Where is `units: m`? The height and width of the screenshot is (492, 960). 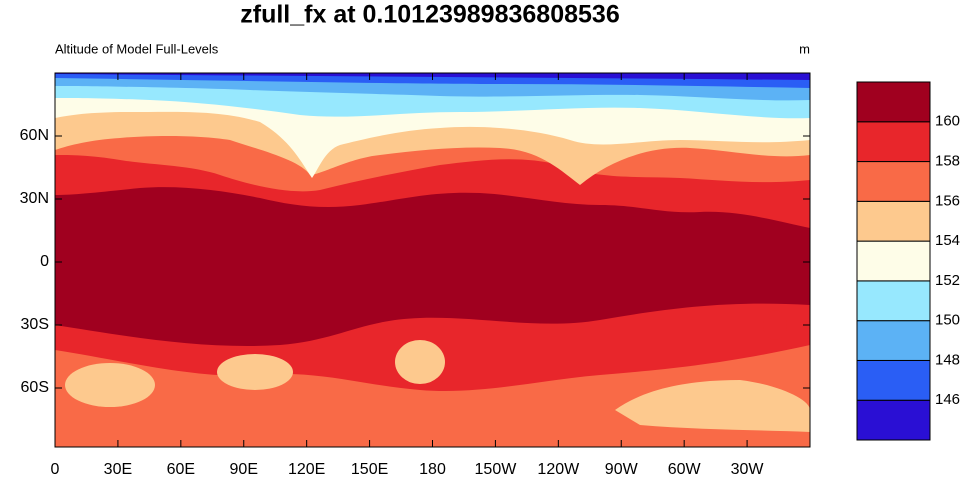 units: m is located at coordinates (804, 48).